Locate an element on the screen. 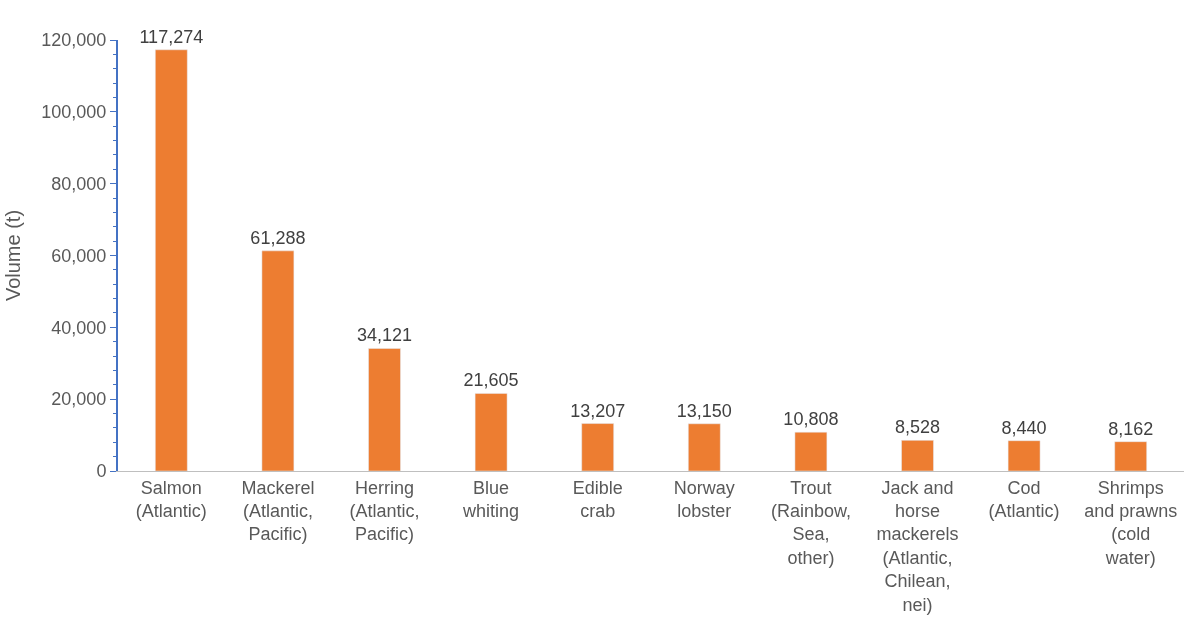 The image size is (1204, 641). x-tick-label: Blue whiting is located at coordinates (491, 499).